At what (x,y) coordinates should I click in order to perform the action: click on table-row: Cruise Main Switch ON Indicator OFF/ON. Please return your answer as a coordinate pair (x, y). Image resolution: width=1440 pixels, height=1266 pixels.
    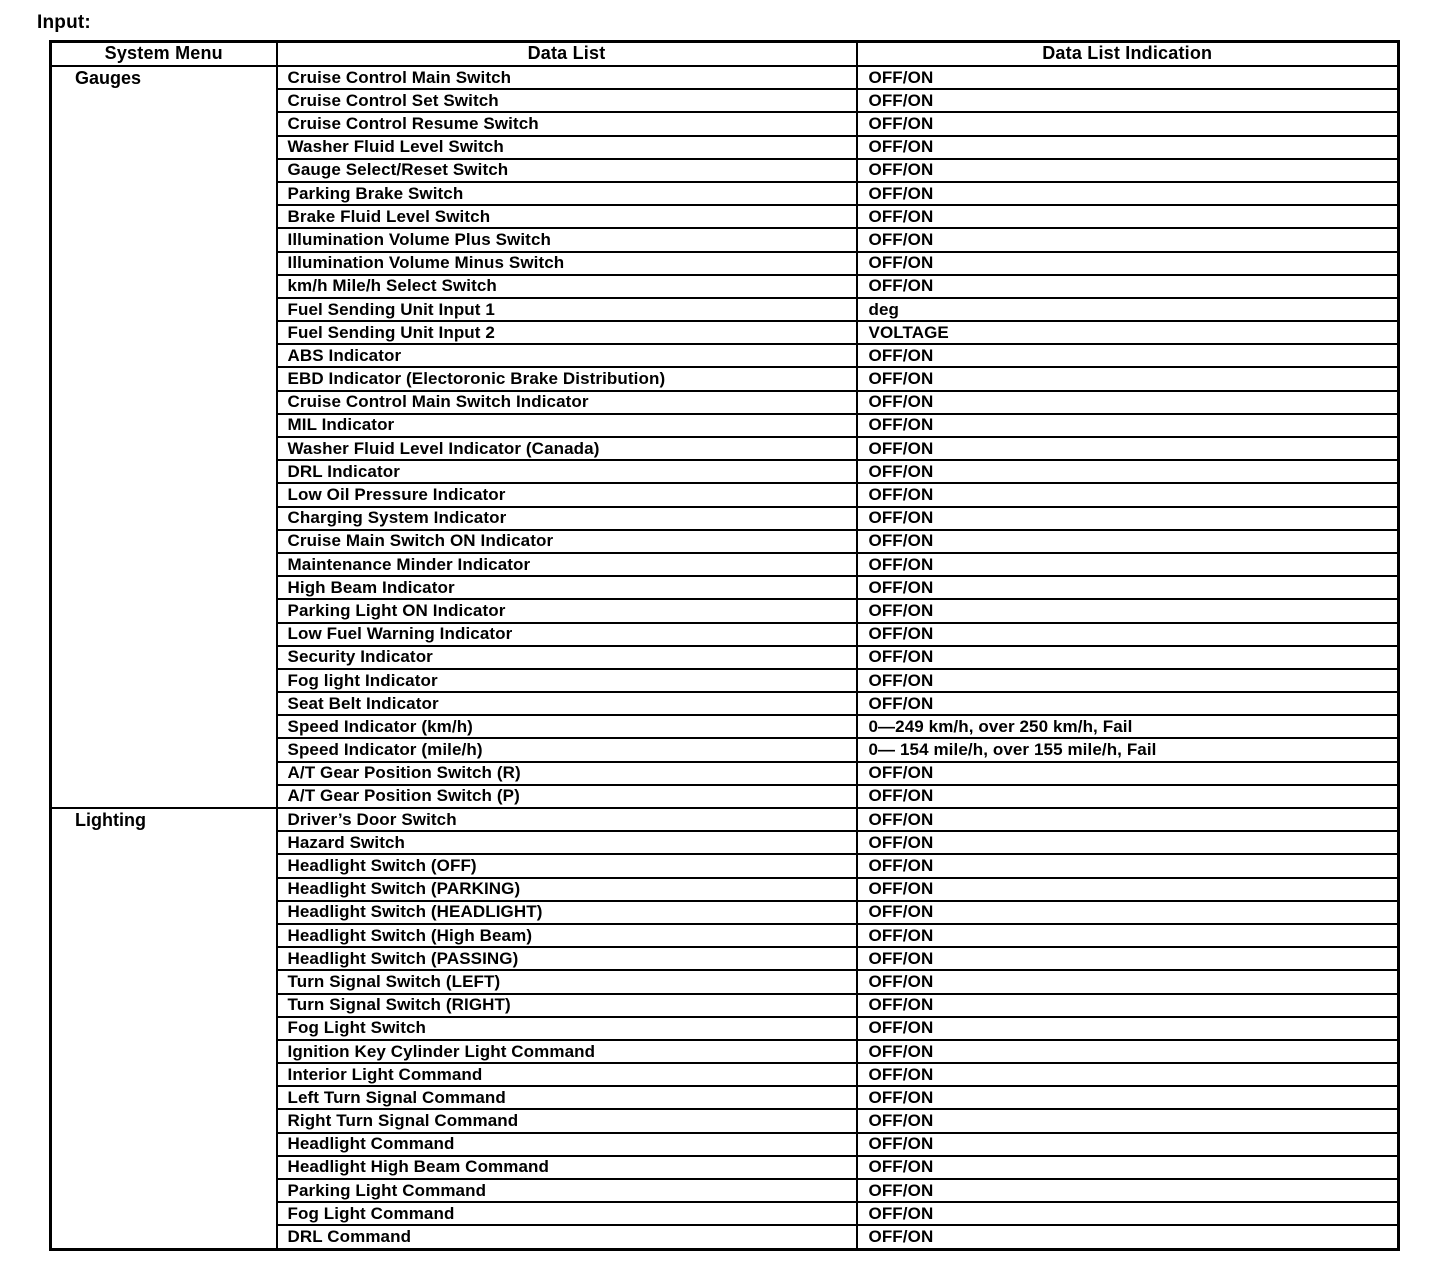
    Looking at the image, I should click on (725, 541).